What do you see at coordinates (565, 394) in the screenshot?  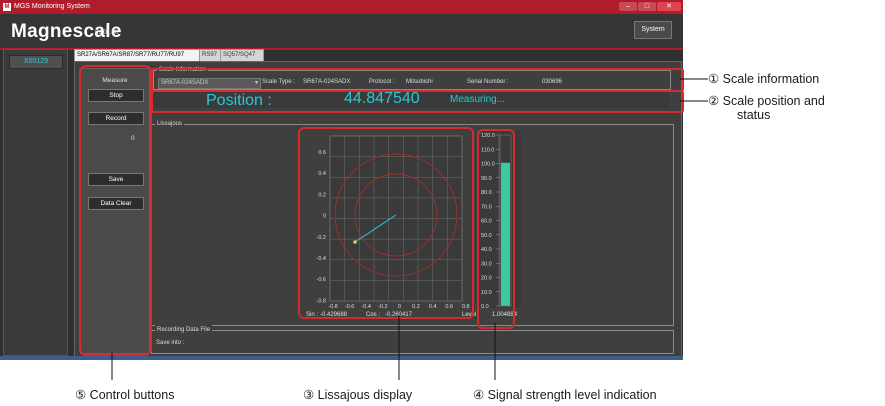 I see `annotation-level: ④ Signal strength level indication` at bounding box center [565, 394].